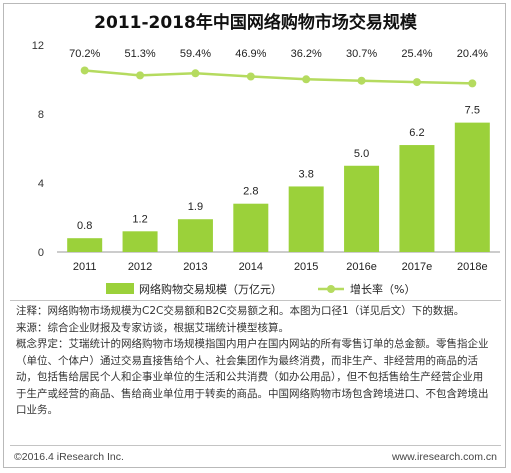 This screenshot has height=473, width=511. What do you see at coordinates (41, 184) in the screenshot?
I see `y-tick-label: 4` at bounding box center [41, 184].